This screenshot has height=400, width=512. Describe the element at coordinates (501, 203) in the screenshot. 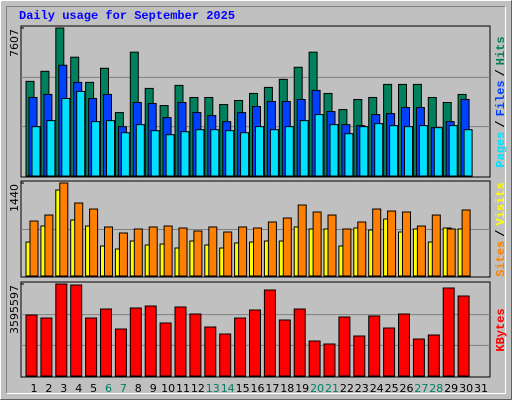

I see `legend-entry: Visits` at that location.